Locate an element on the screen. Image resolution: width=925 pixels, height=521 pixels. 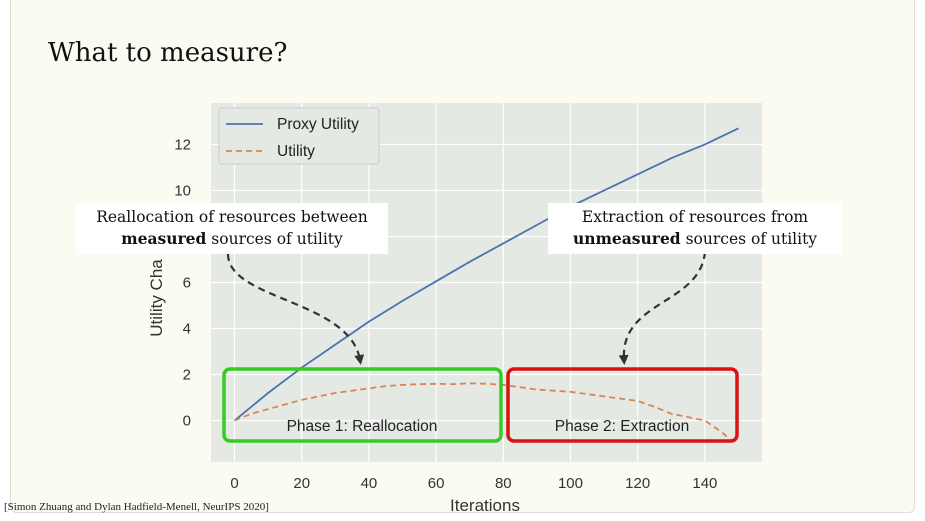
slide-title: What to measure? is located at coordinates (168, 53).